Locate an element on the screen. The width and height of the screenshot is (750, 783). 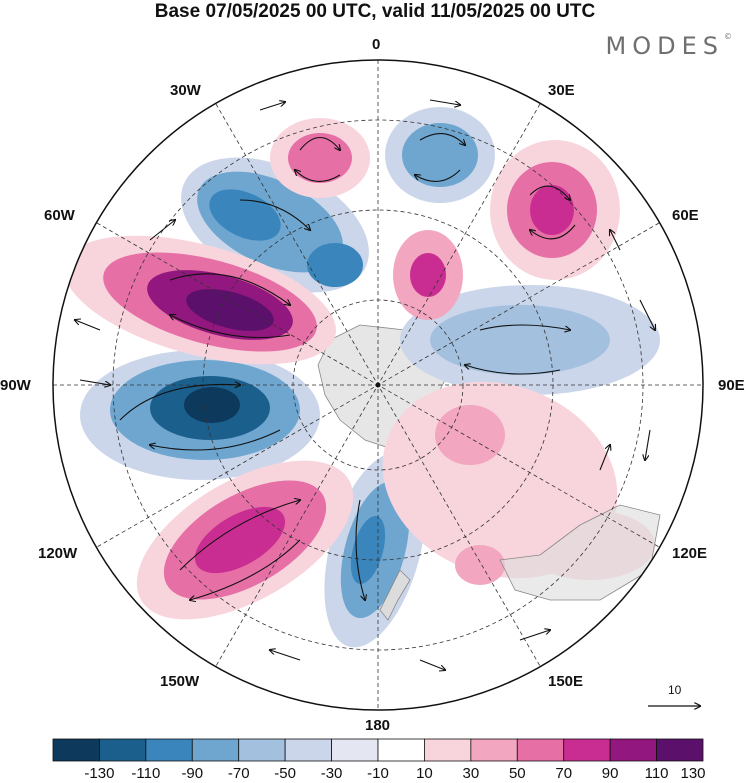
south-pole-marker is located at coordinates (378, 385).